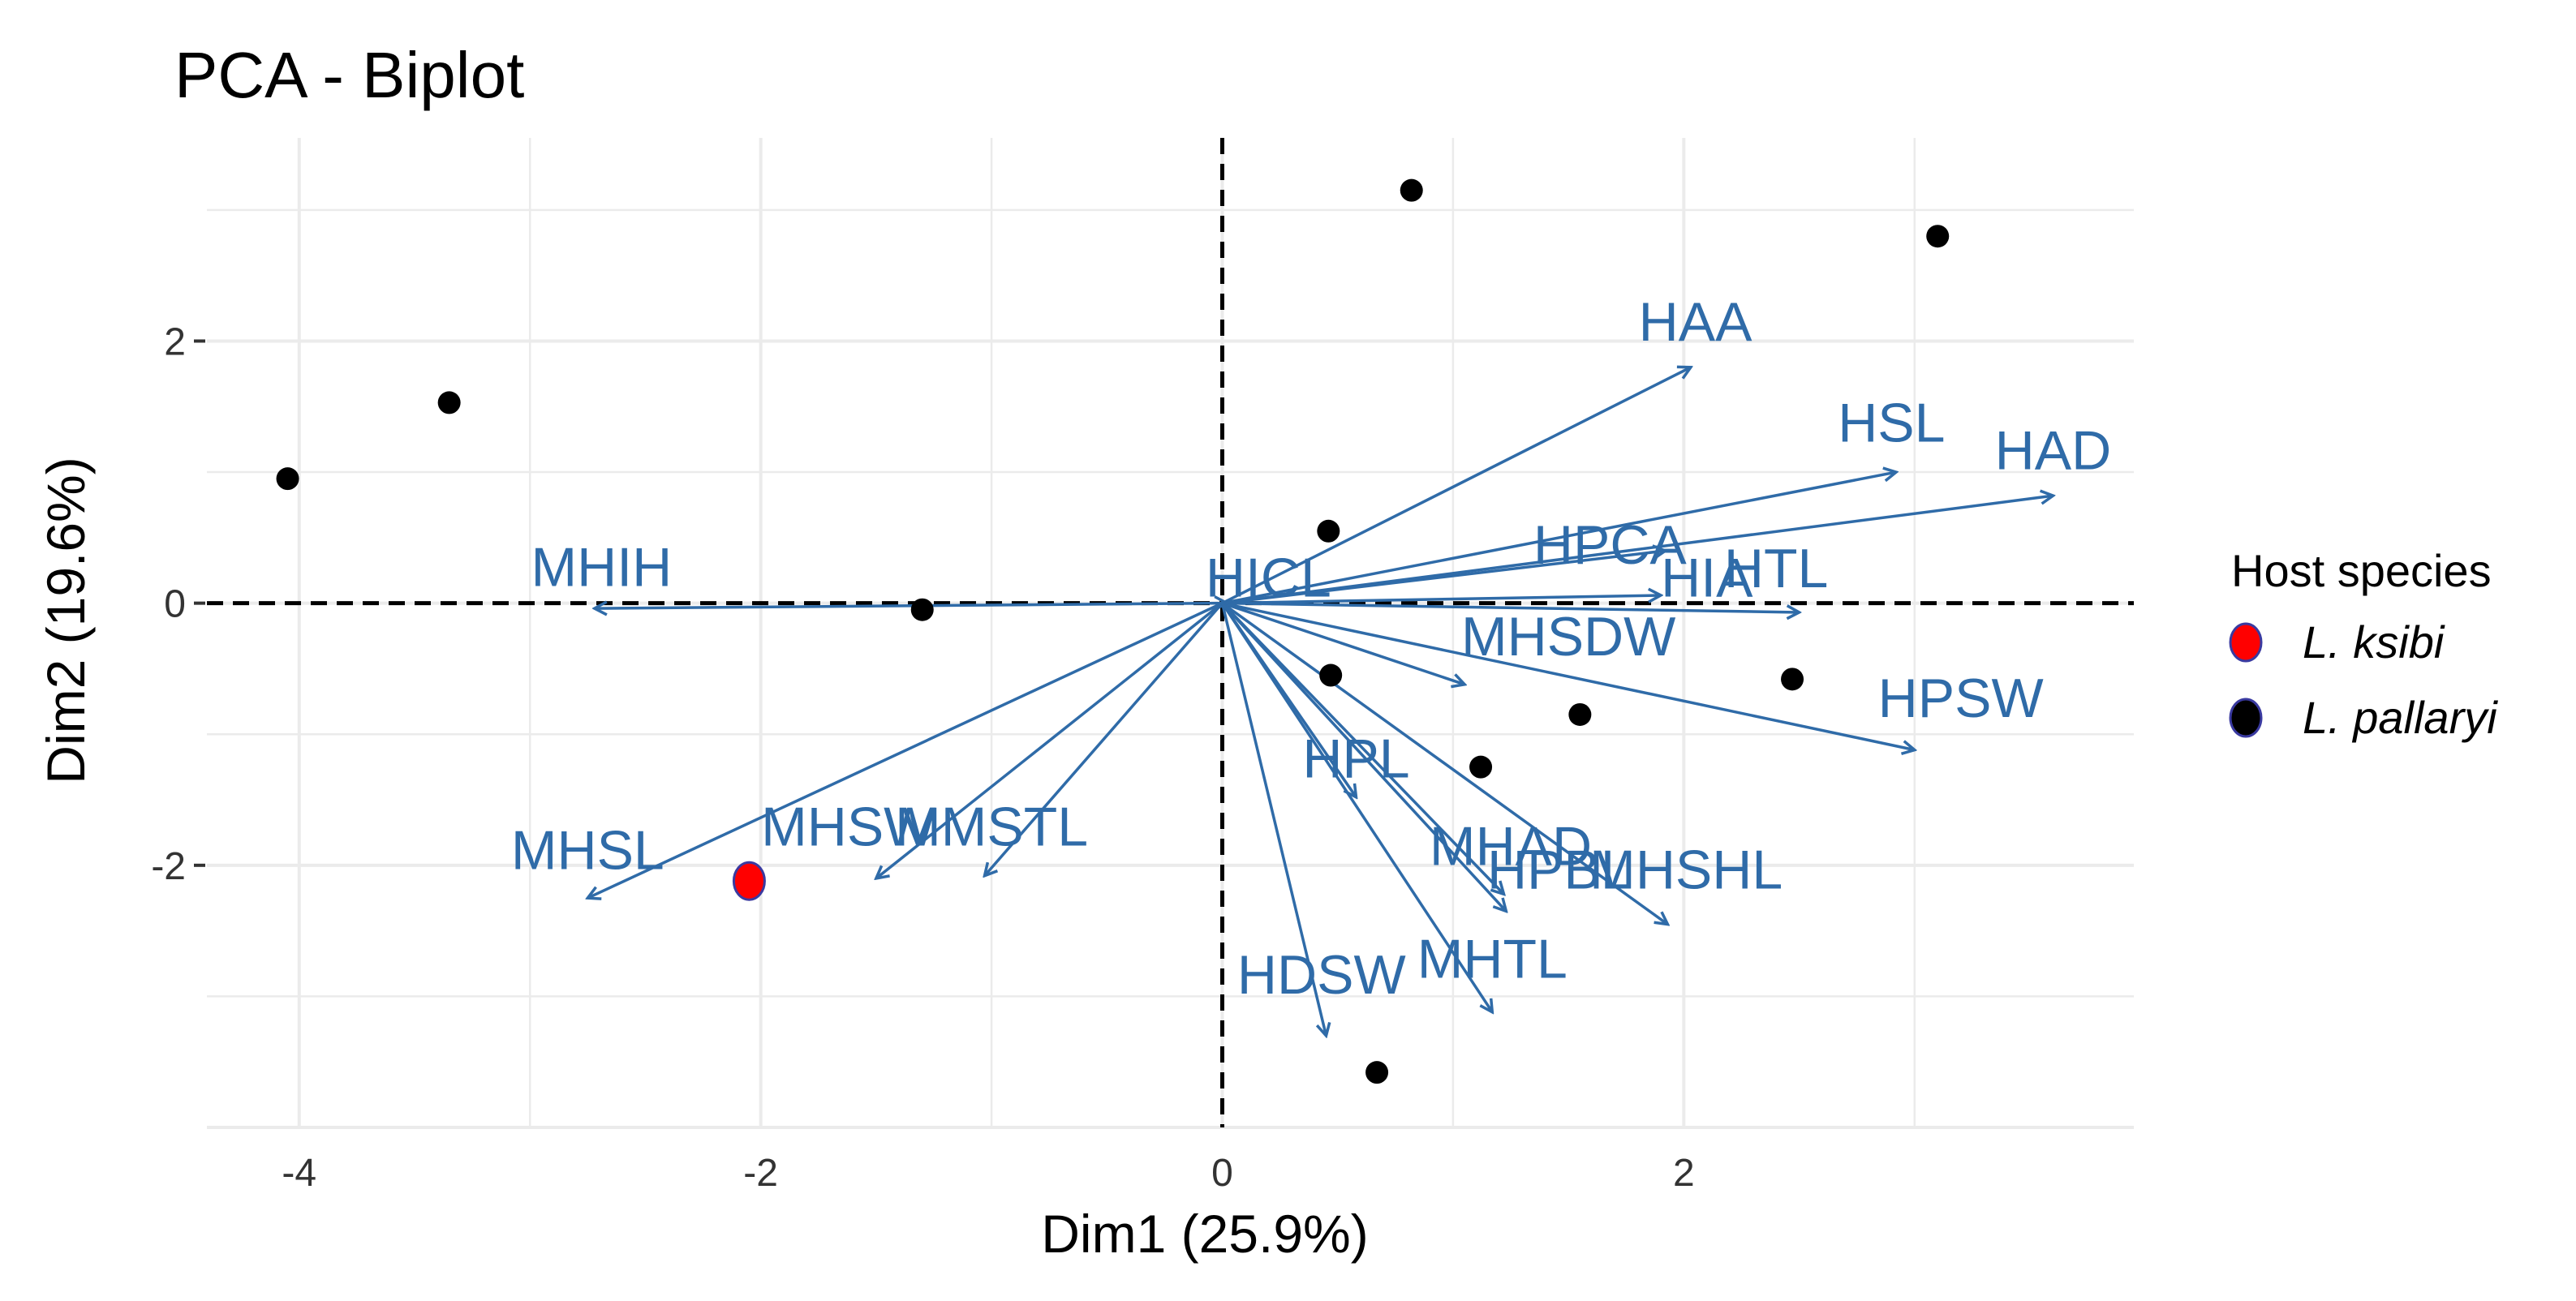 The height and width of the screenshot is (1301, 2576). What do you see at coordinates (1355, 758) in the screenshot?
I see `label-hpl: HPL` at bounding box center [1355, 758].